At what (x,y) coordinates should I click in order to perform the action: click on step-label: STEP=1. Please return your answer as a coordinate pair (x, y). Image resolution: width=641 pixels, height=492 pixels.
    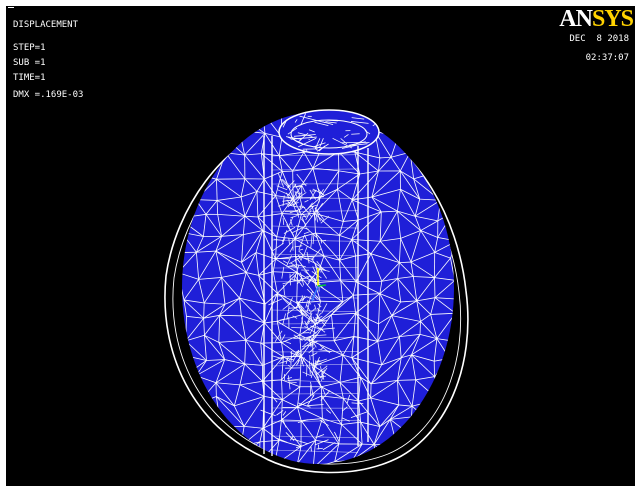
    Looking at the image, I should click on (29, 48).